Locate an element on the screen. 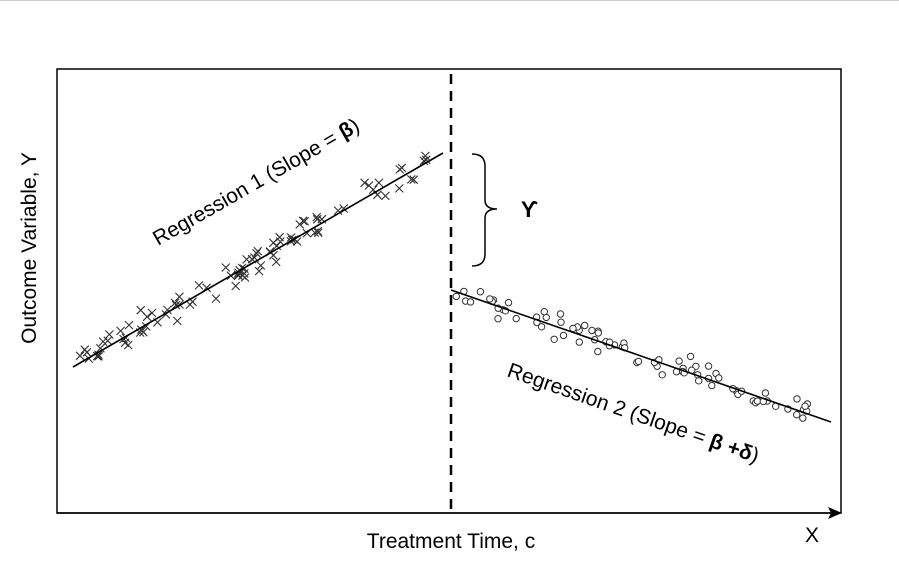  regression-2-slope-symbol: β +δ is located at coordinates (731, 447).